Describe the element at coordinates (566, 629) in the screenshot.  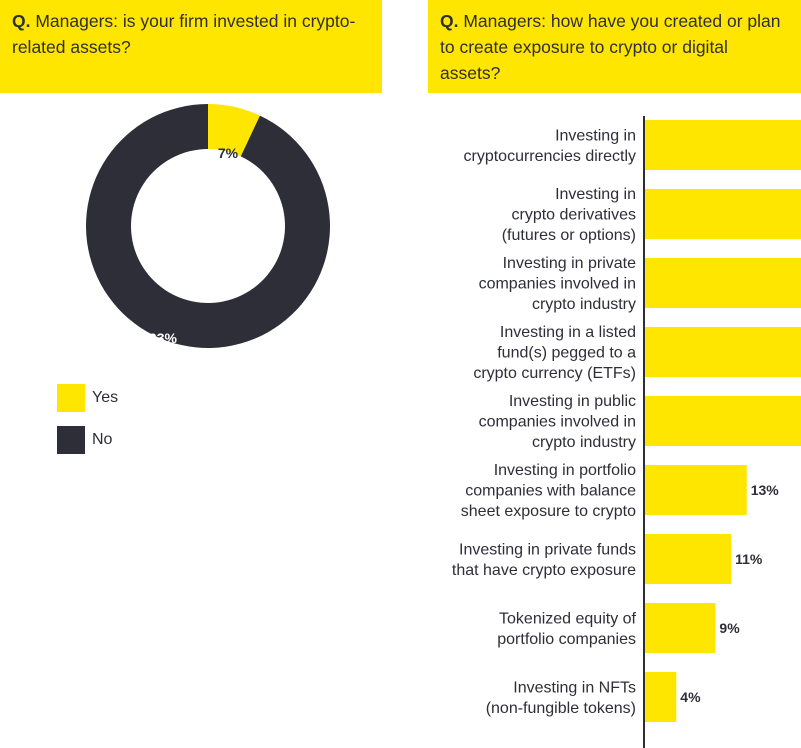
I see `bar-category-label-8: Tokenized equity of portfolio companies` at that location.